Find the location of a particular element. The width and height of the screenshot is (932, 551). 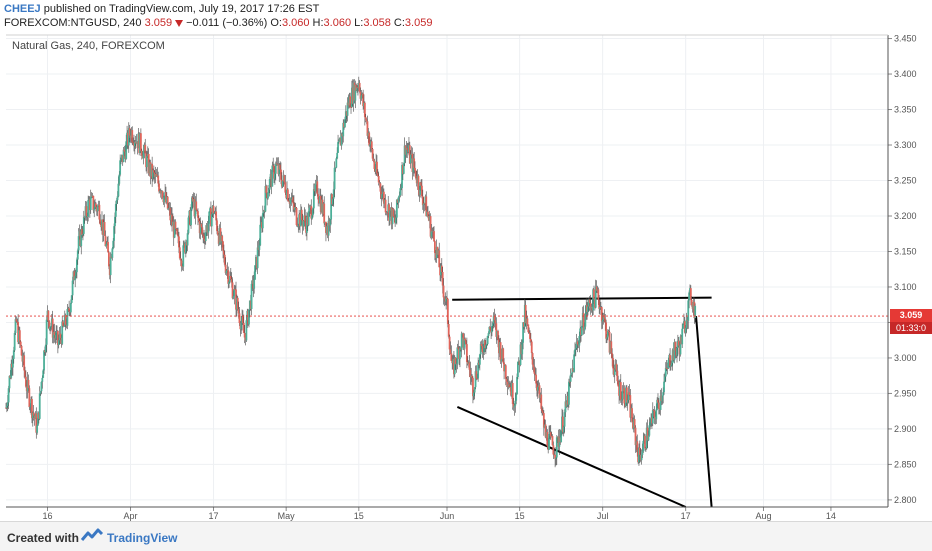

x-tick-label: 17 is located at coordinates (214, 516).